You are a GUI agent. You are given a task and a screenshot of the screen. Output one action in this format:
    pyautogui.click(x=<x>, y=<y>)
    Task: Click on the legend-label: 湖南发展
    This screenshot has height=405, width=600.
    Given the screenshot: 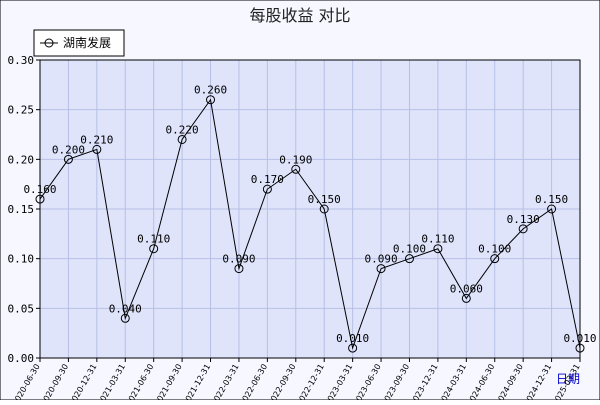 What is the action you would take?
    pyautogui.click(x=87, y=42)
    